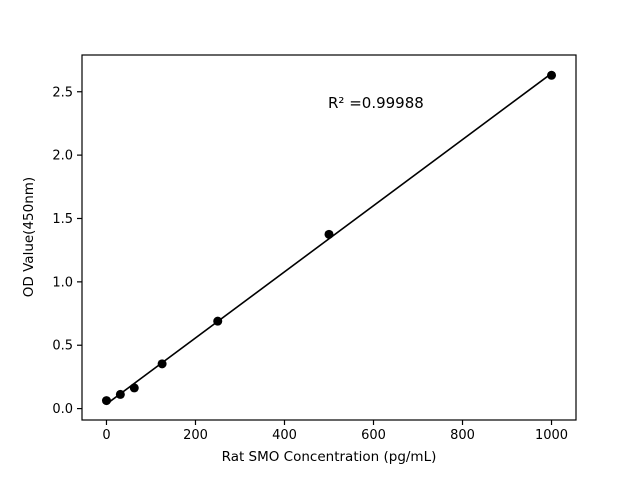 The width and height of the screenshot is (640, 484). Describe the element at coordinates (373, 435) in the screenshot. I see `x-tick-label: 600` at that location.